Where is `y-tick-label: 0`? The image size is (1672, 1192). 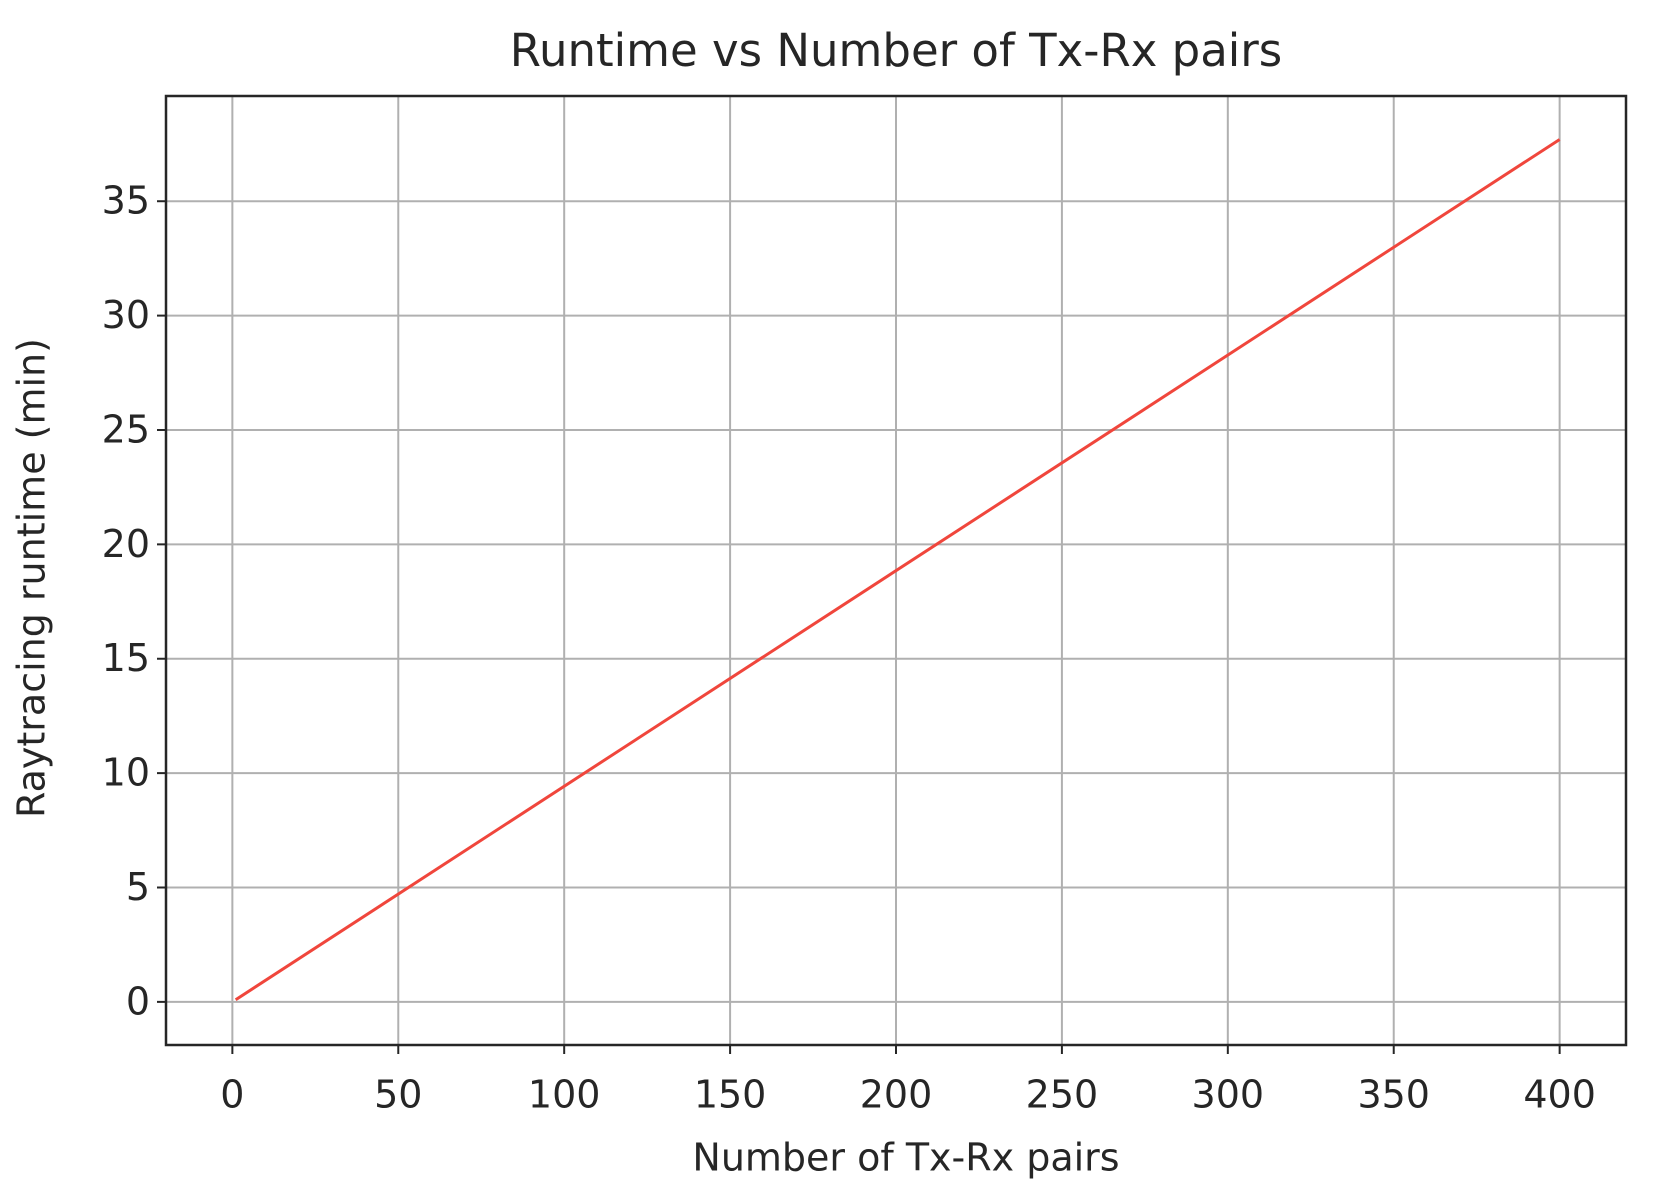
y-tick-label: 0 is located at coordinates (138, 1001).